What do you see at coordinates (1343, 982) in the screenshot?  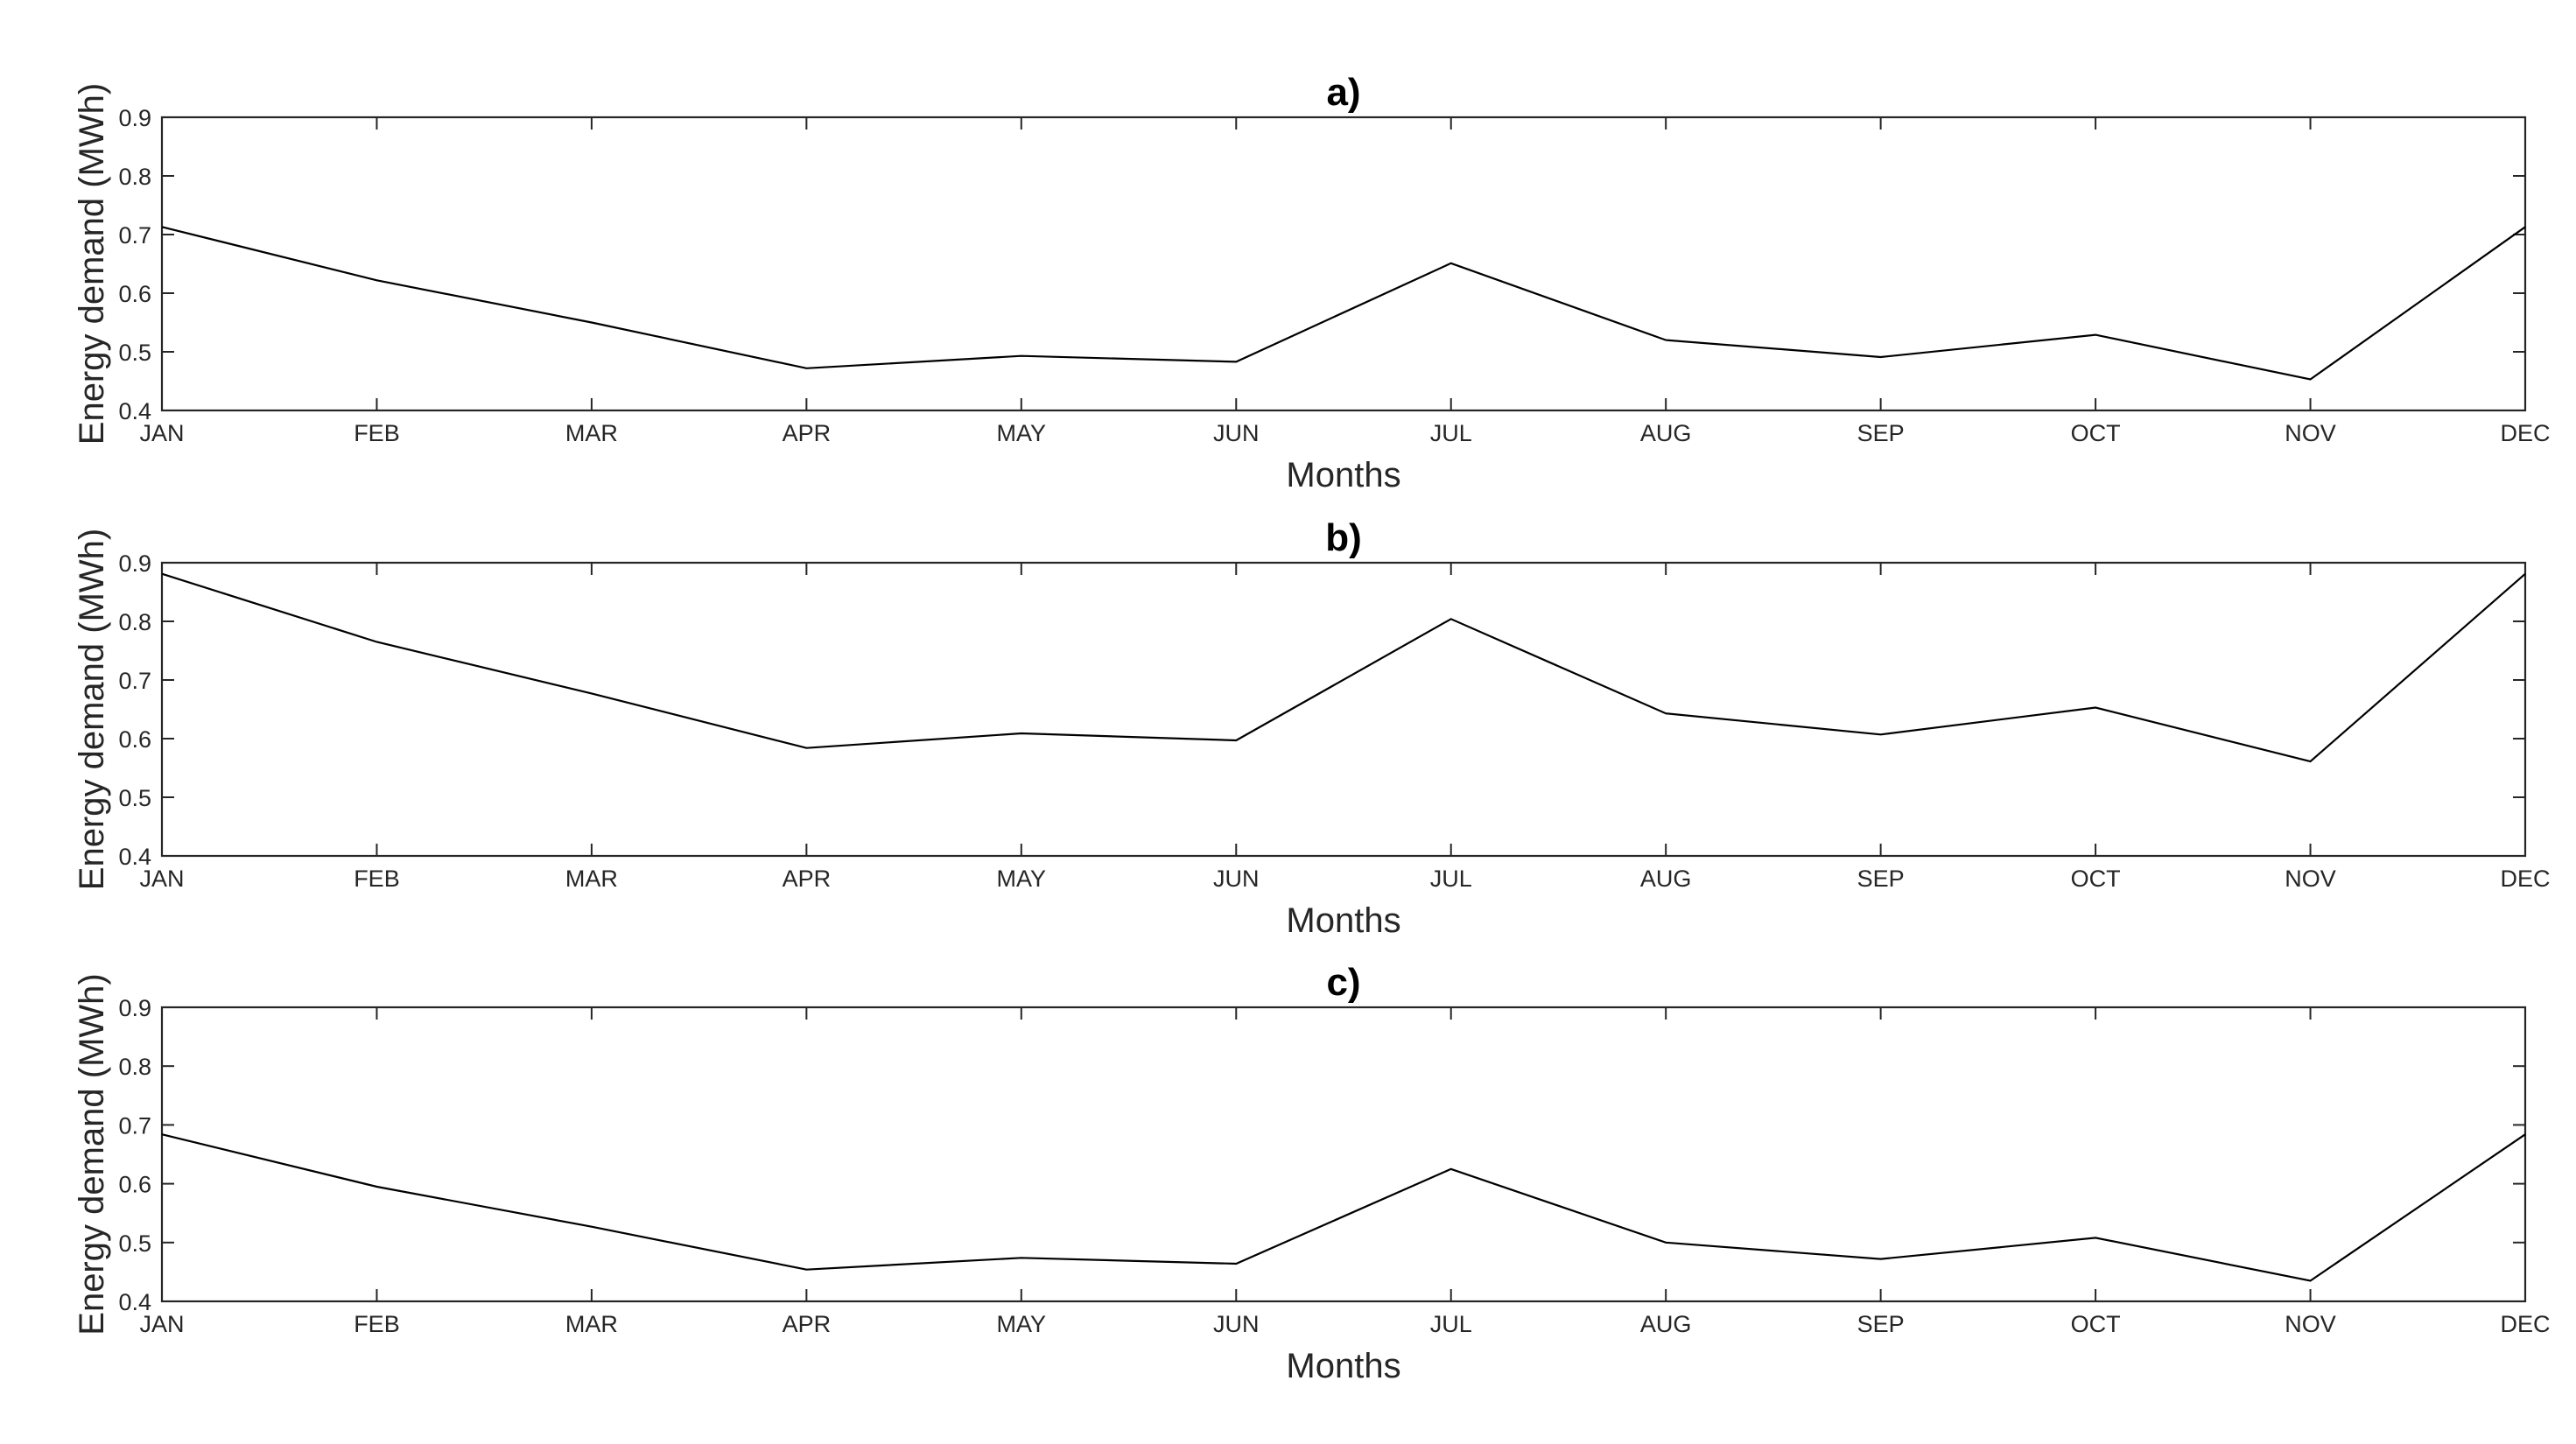 I see `panel-title: c)` at bounding box center [1343, 982].